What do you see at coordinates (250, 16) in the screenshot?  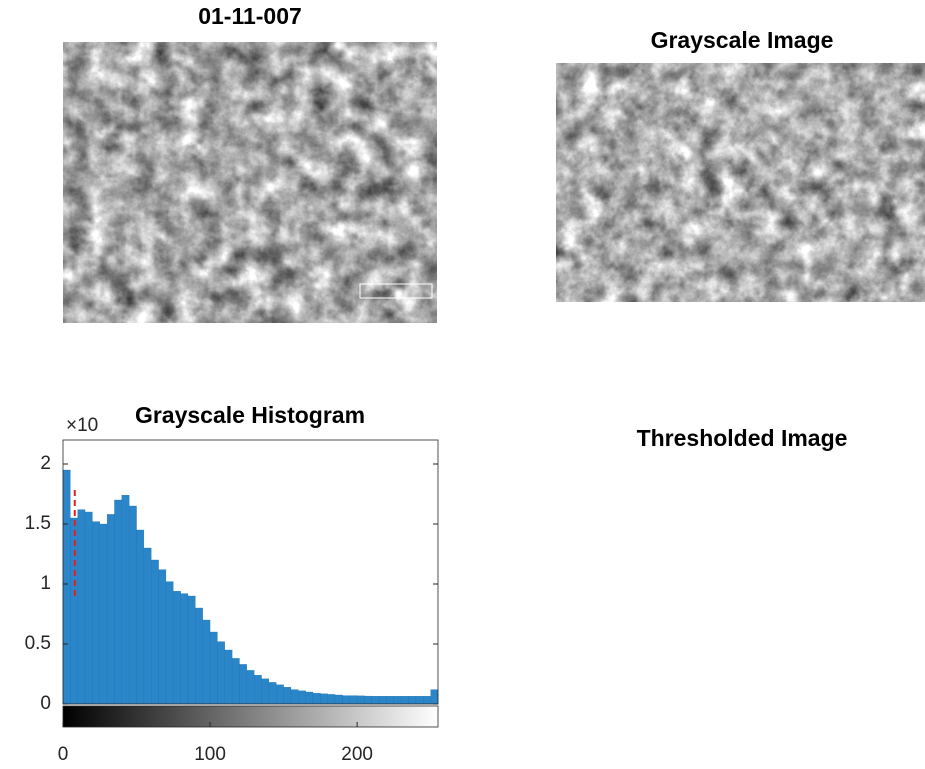 I see `title: 01-11-007` at bounding box center [250, 16].